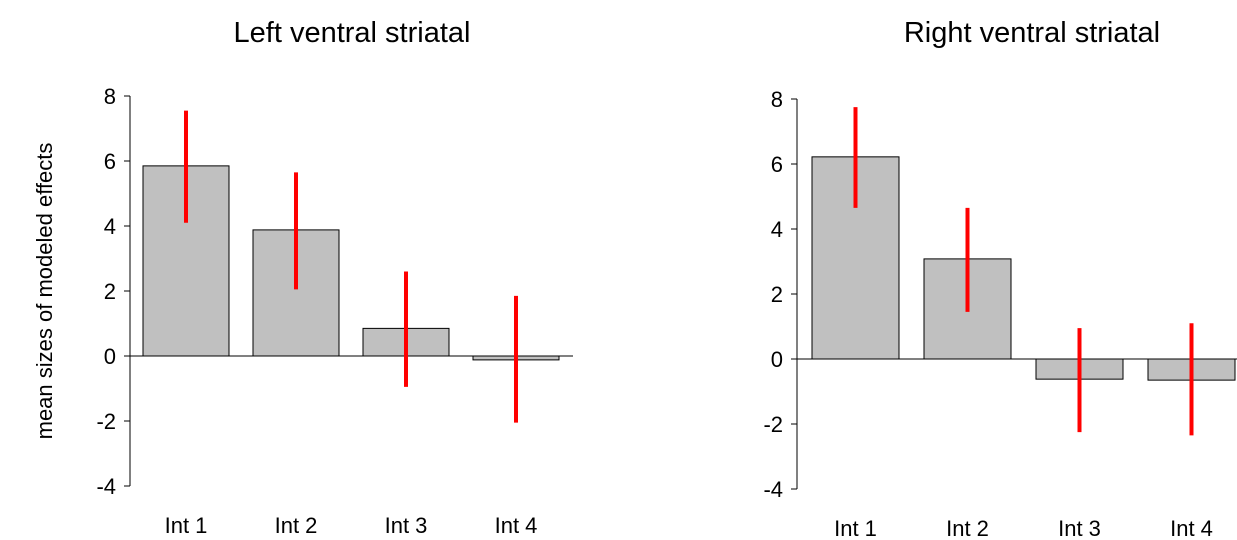  Describe the element at coordinates (352, 33) in the screenshot. I see `chart-title-left: Left ventral striatal` at that location.